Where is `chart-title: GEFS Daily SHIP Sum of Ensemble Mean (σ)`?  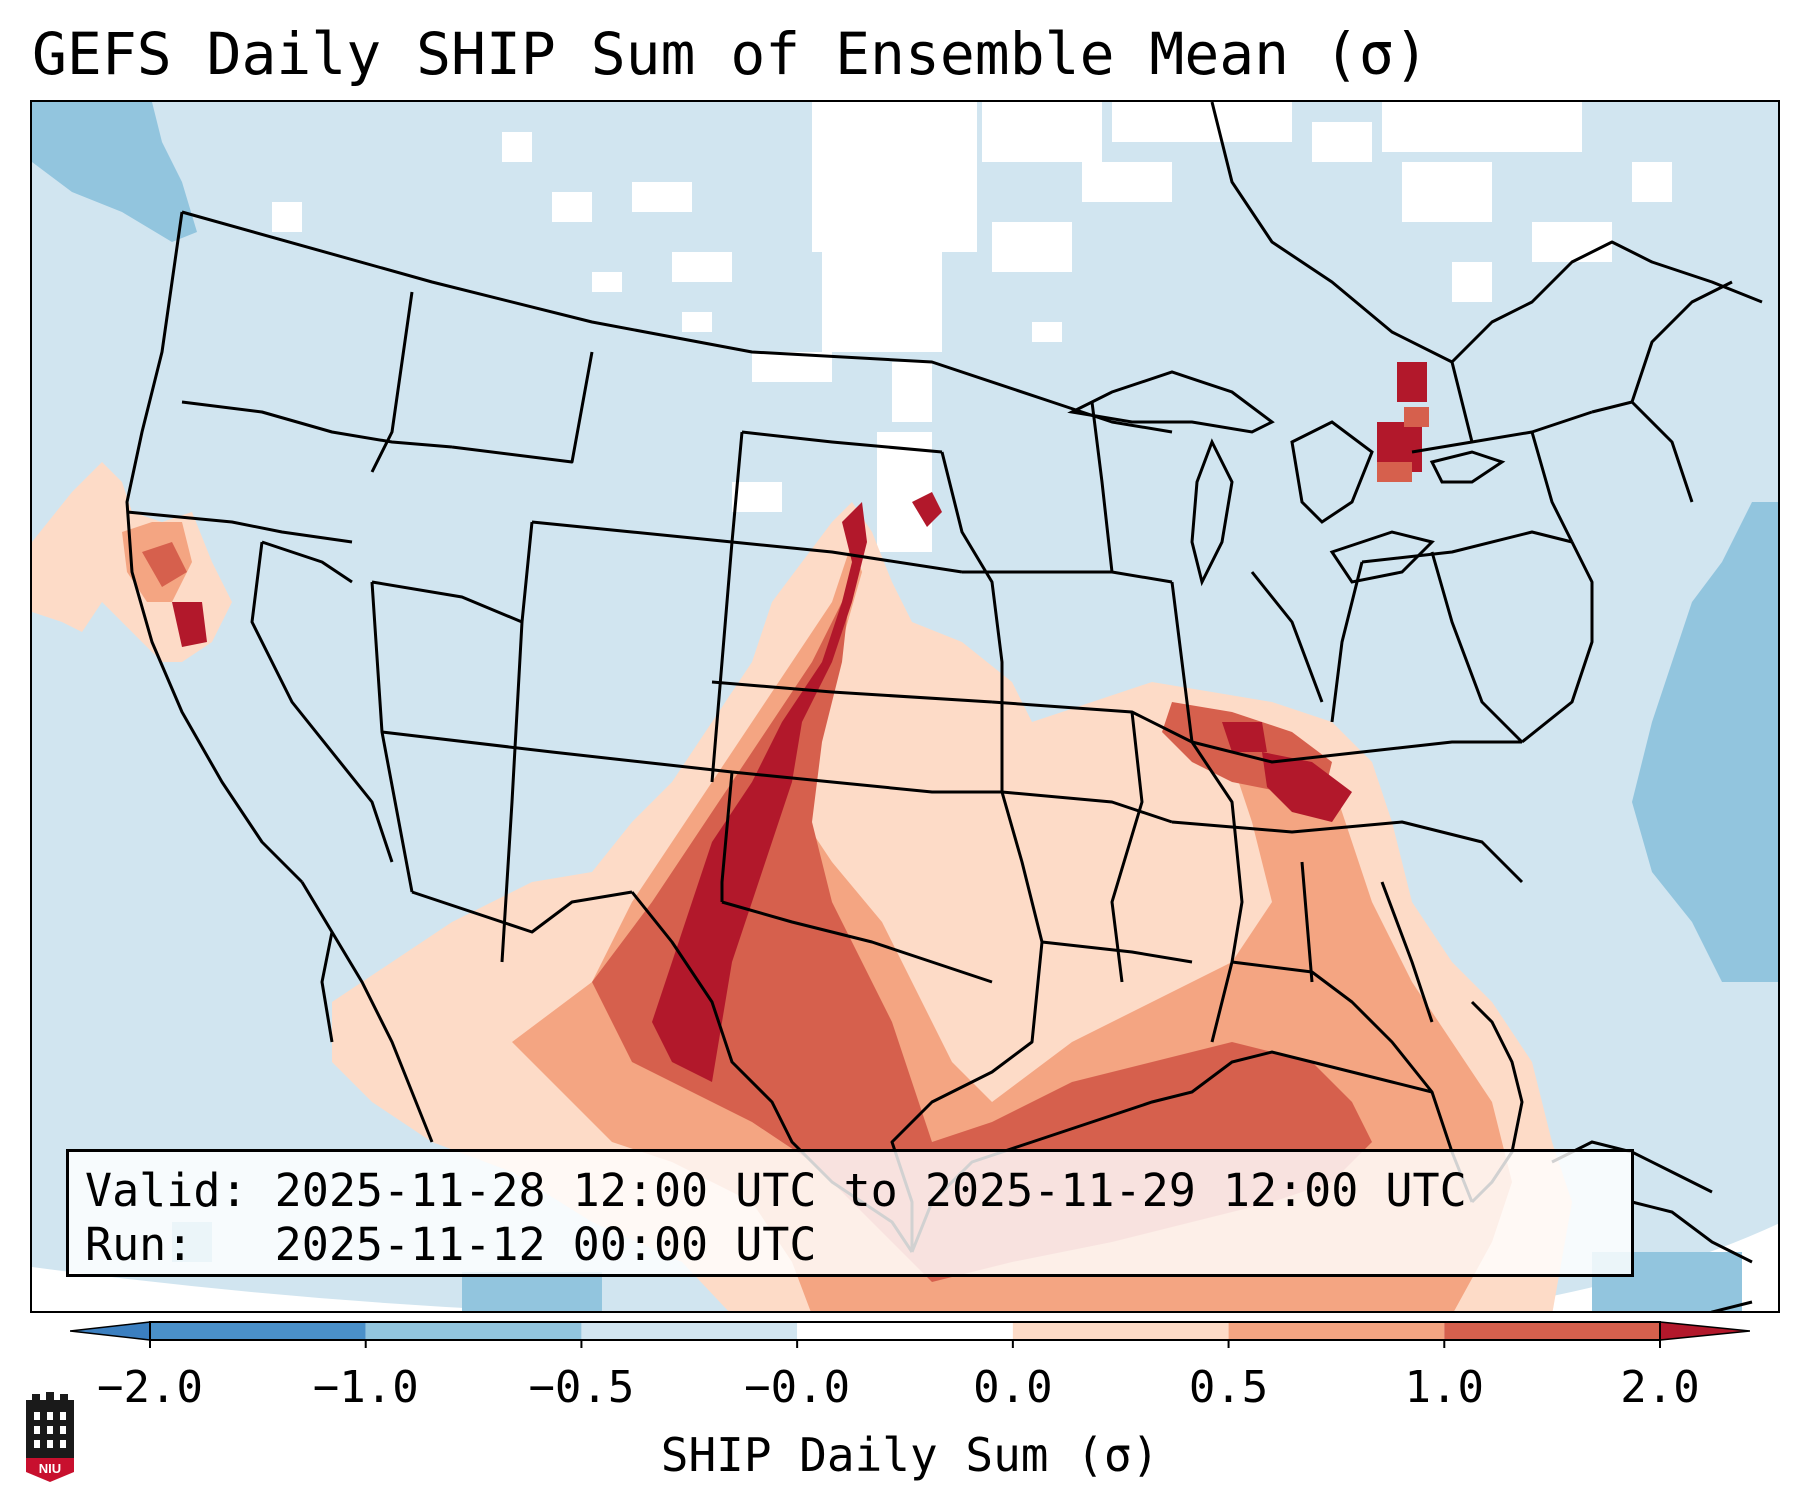 chart-title: GEFS Daily SHIP Sum of Ensemble Mean (σ) is located at coordinates (730, 54).